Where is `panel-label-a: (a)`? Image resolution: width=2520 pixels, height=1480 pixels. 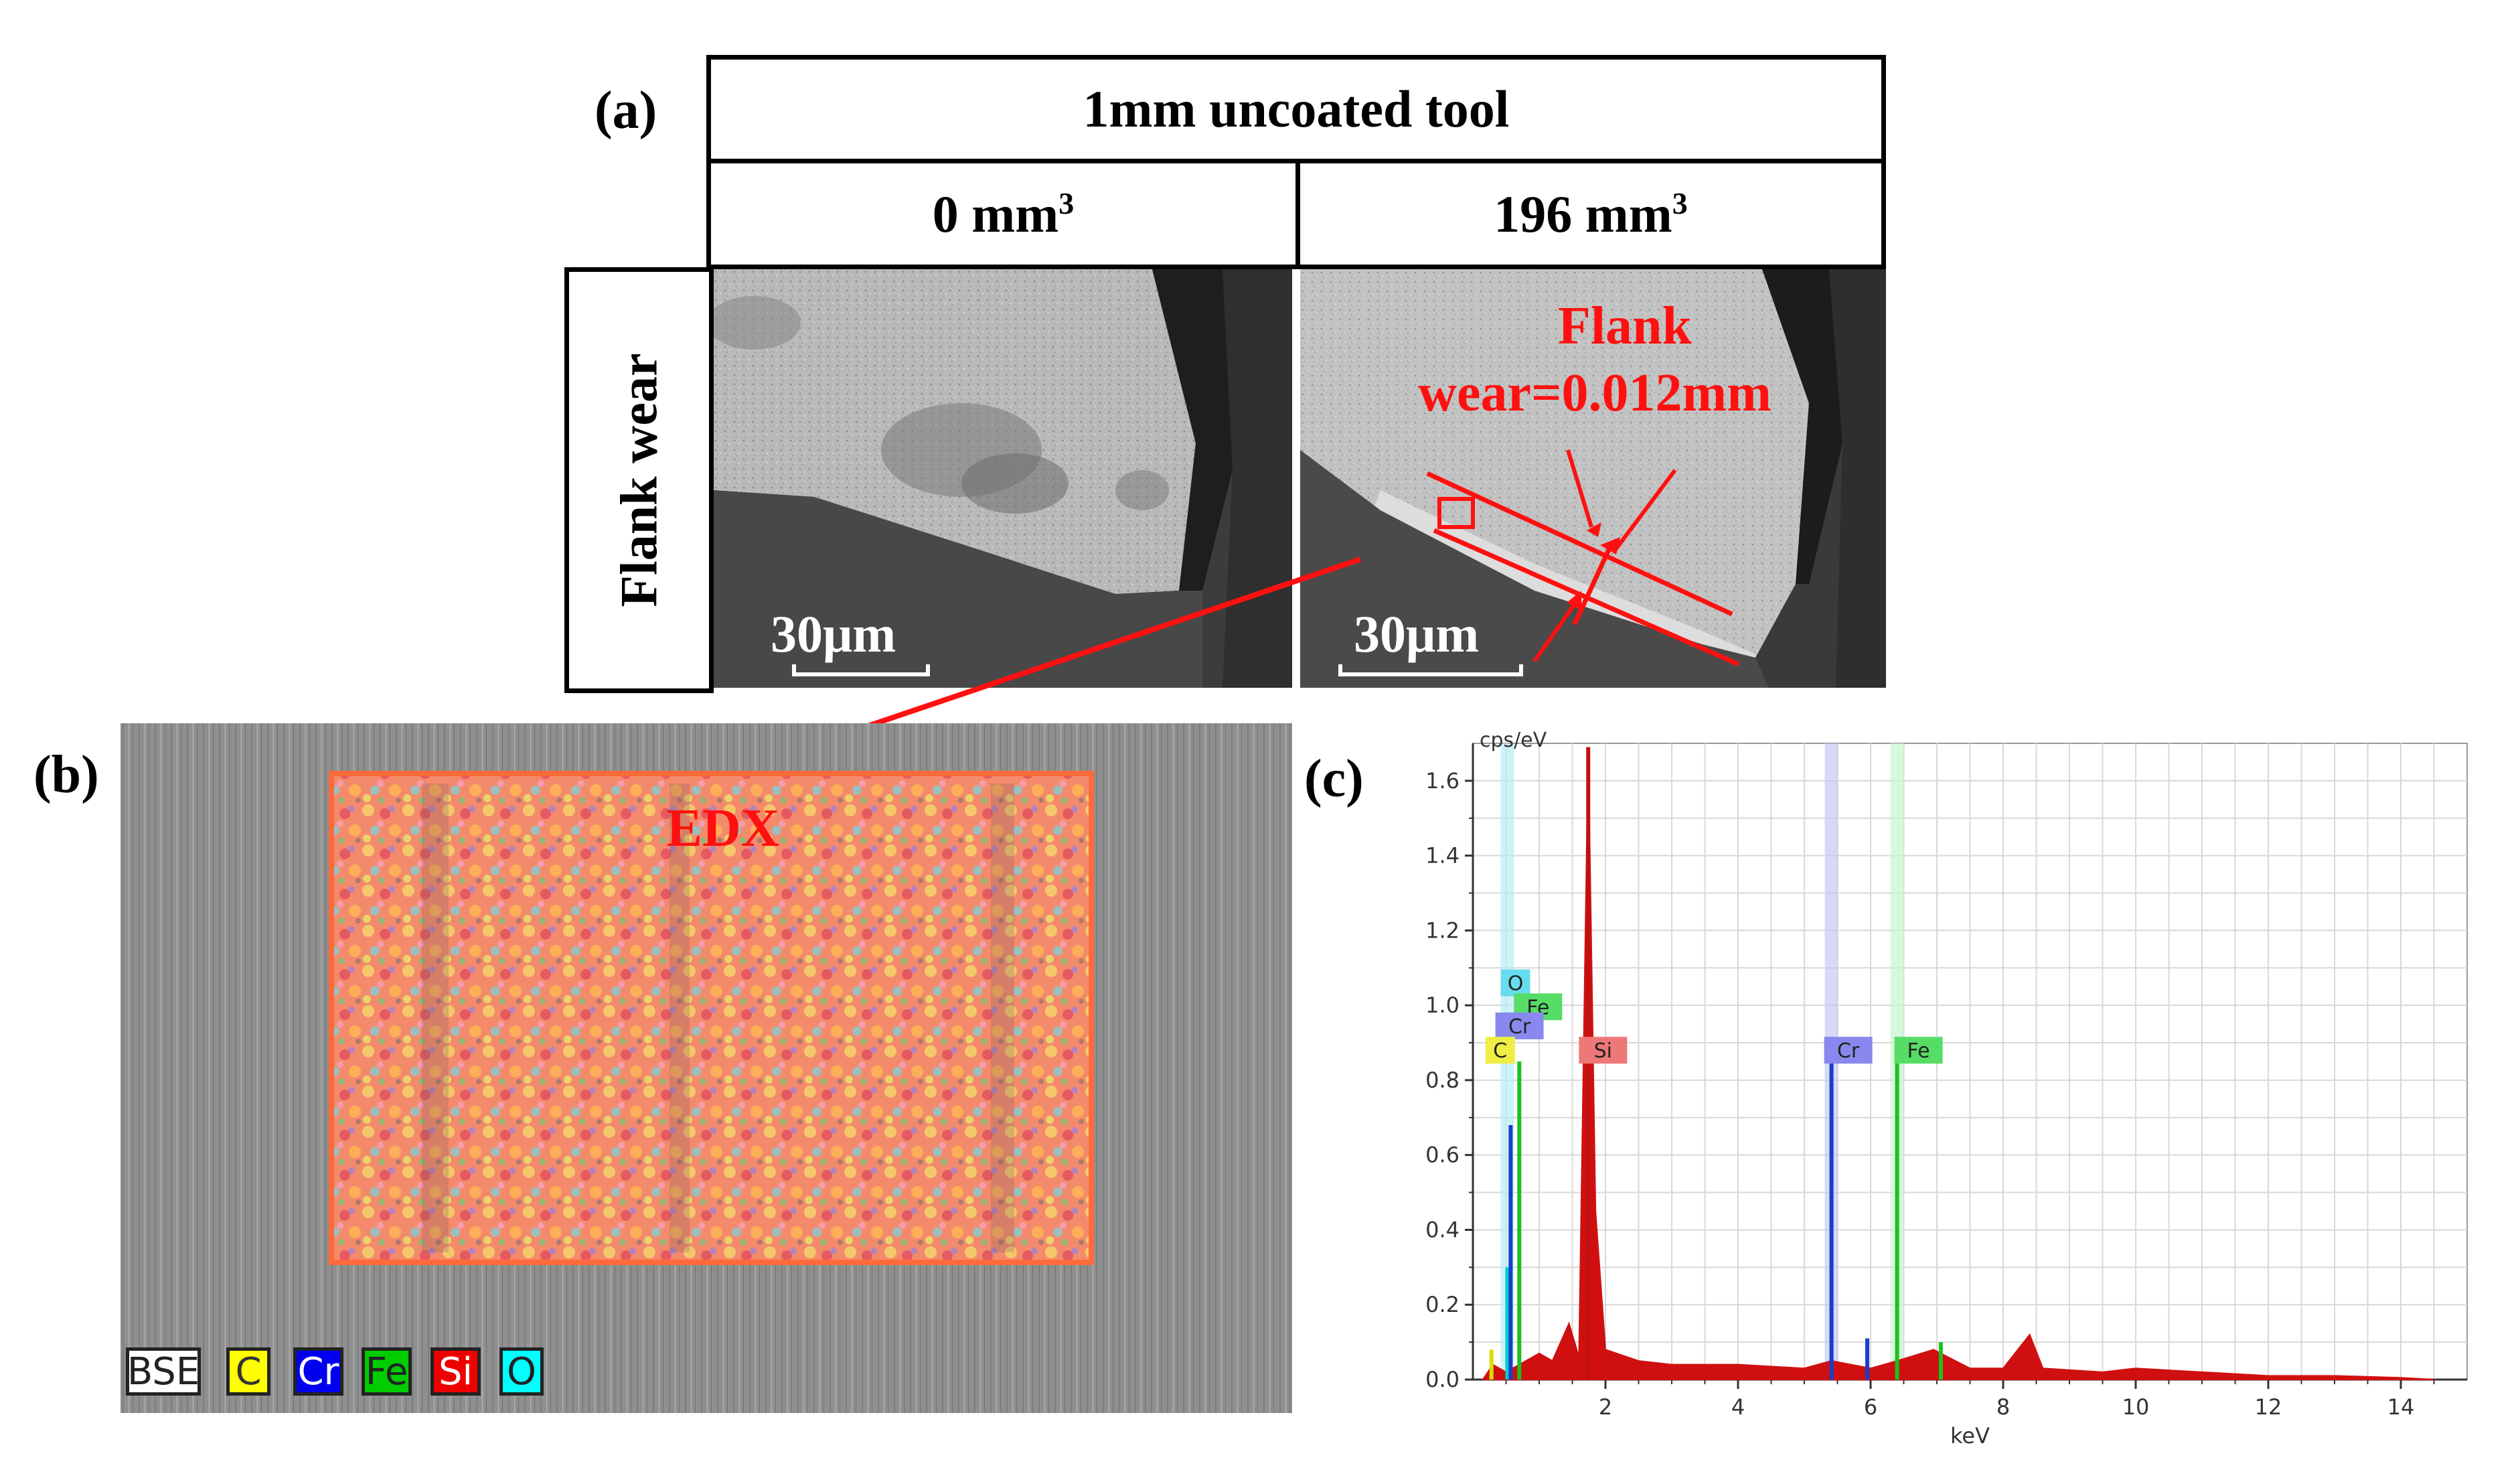
panel-label-a: (a) is located at coordinates (626, 110).